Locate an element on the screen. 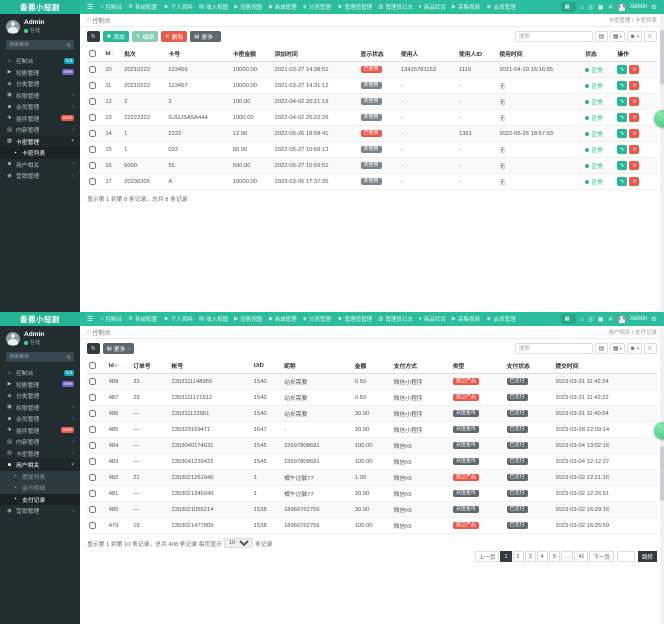  column-header-user-id: 使用人ID is located at coordinates (477, 54).